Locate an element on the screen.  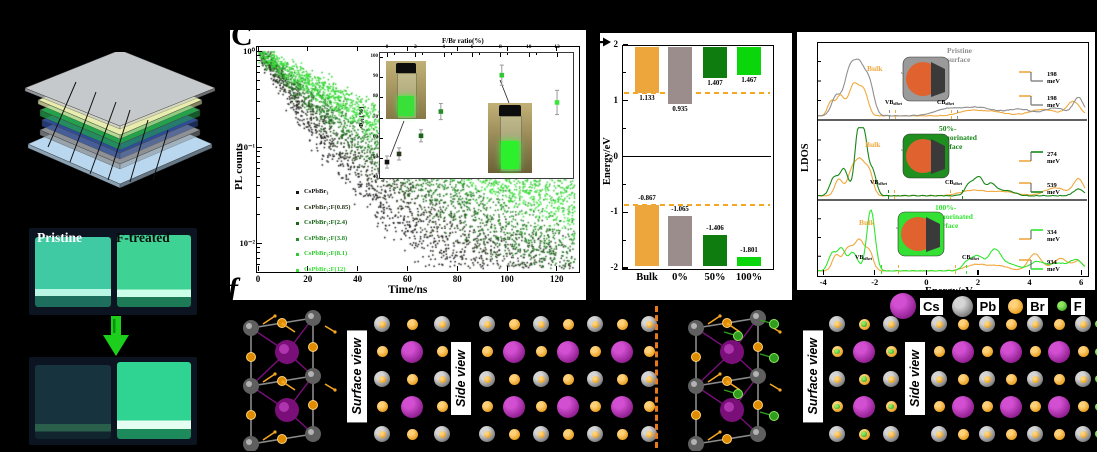
legend-item-br: Br is located at coordinates (1028, 306).